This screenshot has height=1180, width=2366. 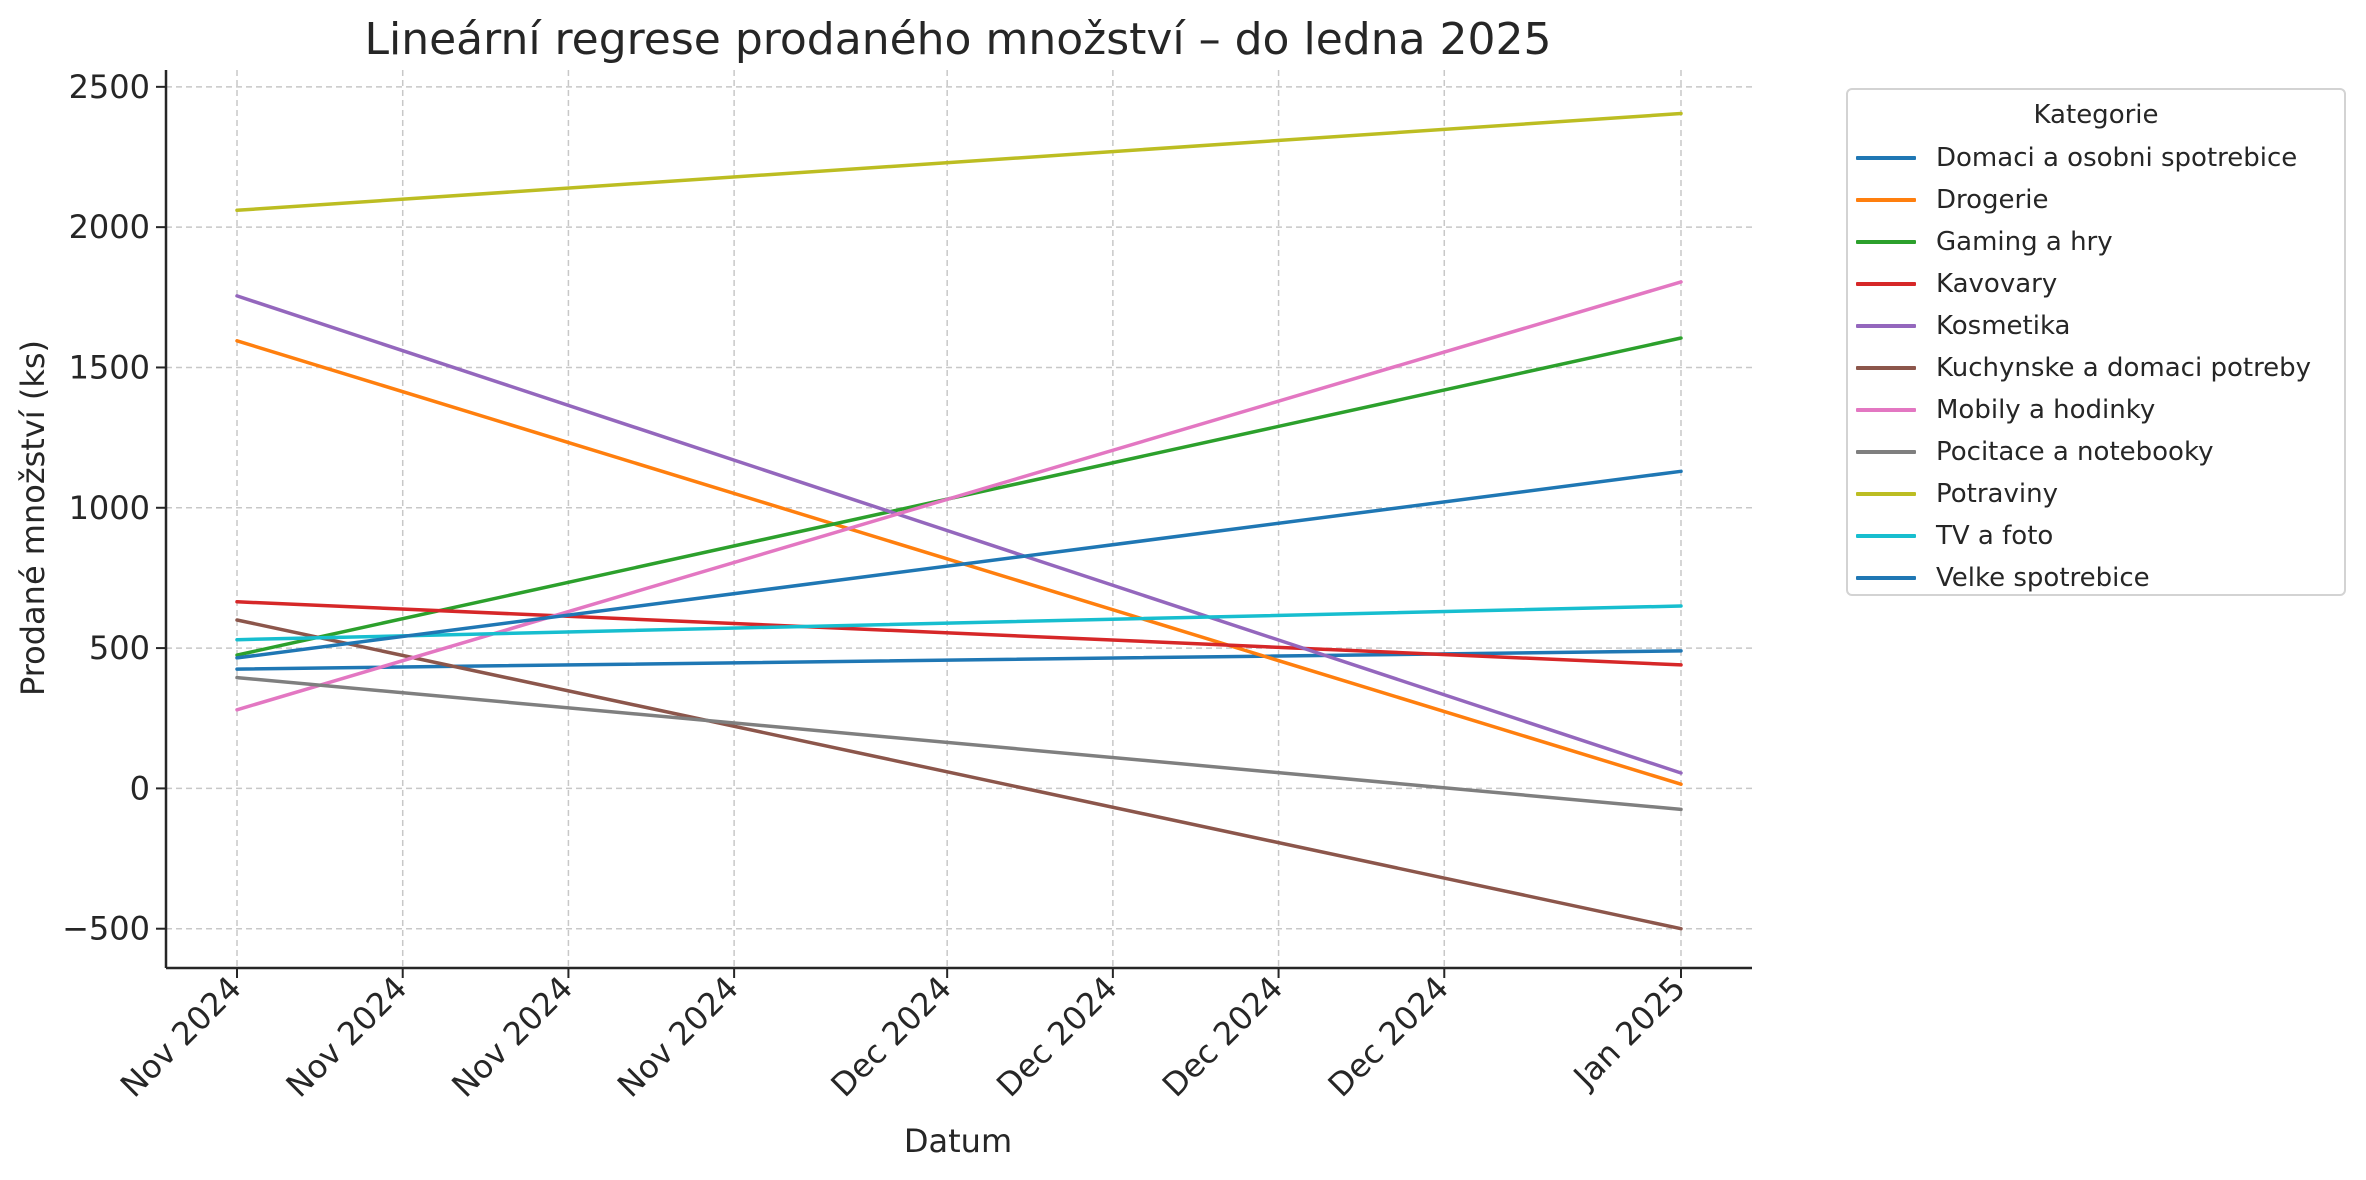 I want to click on legend-item: Potraviny, so click(x=1957, y=494).